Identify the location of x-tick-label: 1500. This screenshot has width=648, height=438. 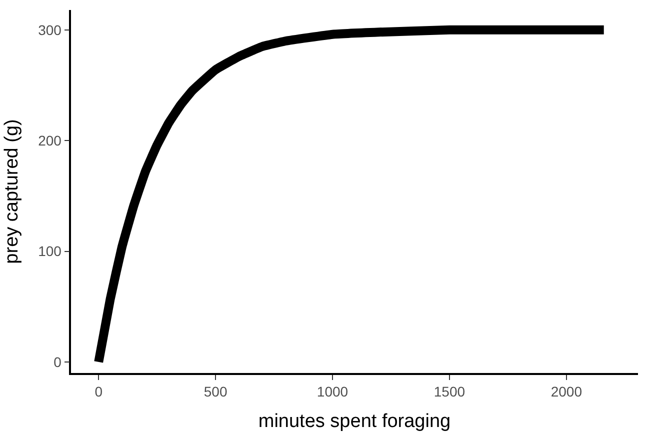
(450, 392).